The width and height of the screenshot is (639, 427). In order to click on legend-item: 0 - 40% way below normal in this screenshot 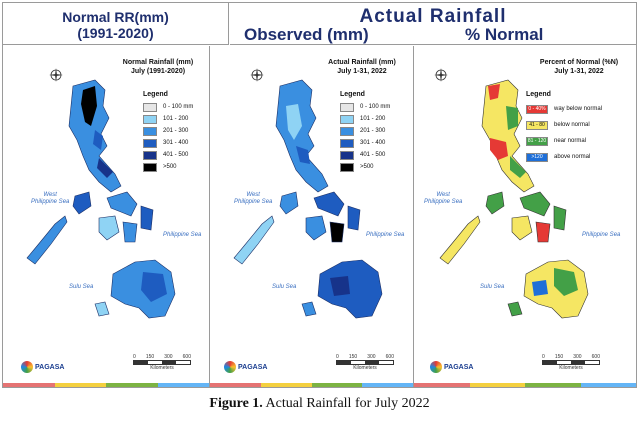, I will do `click(564, 109)`.